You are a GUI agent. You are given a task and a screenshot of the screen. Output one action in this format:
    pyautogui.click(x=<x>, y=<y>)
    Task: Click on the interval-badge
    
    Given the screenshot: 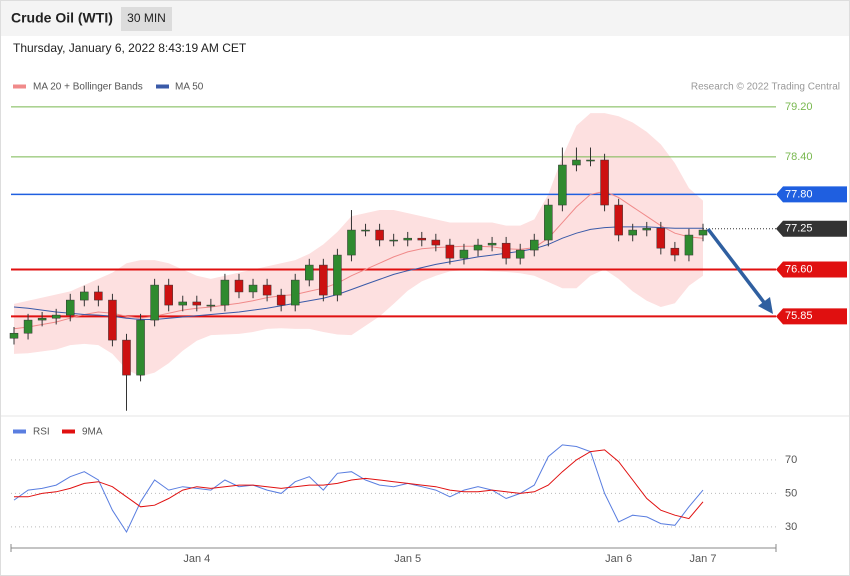 What is the action you would take?
    pyautogui.click(x=146, y=19)
    